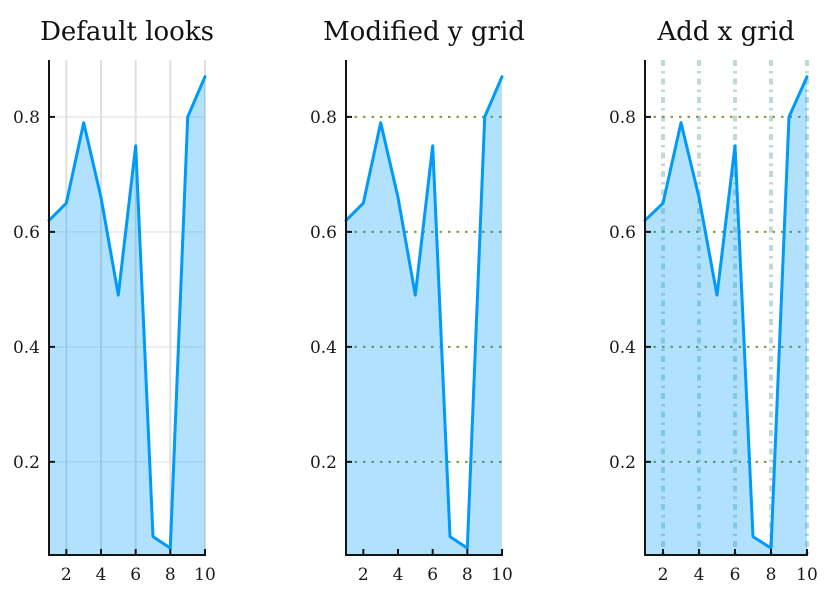  Describe the element at coordinates (127, 32) in the screenshot. I see `subplot-title: Default looks` at that location.